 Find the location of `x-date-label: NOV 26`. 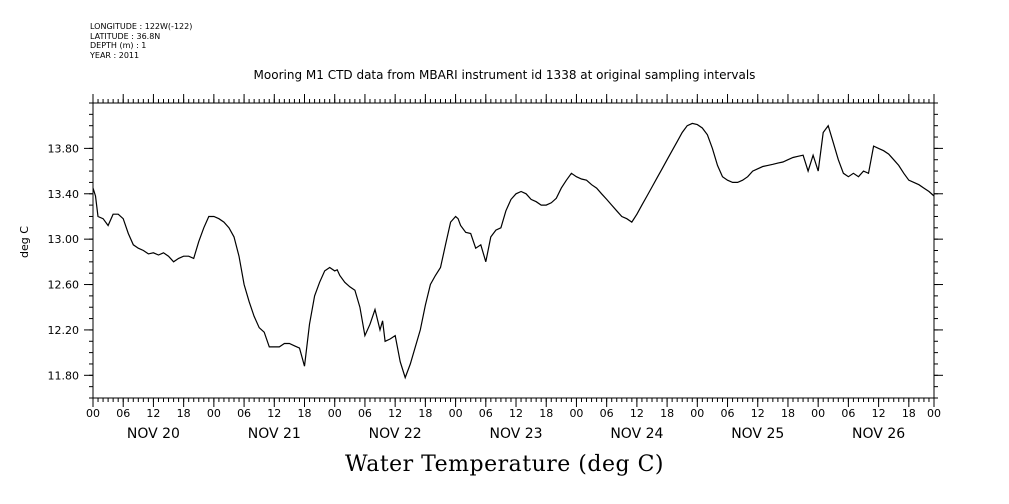

x-date-label: NOV 26 is located at coordinates (878, 434).